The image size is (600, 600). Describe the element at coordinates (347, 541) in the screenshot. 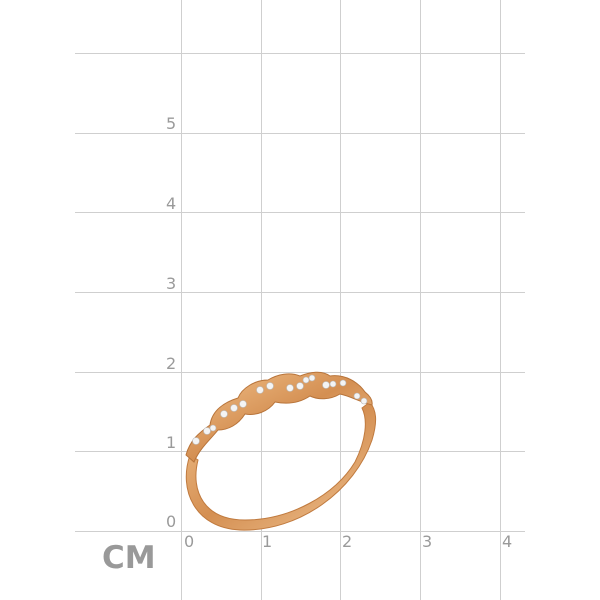

I see `x-tick-label: 2` at that location.